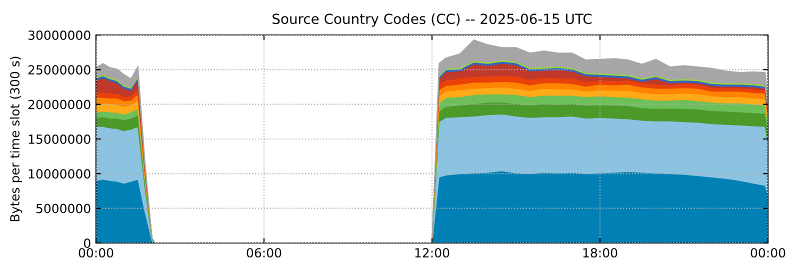 The height and width of the screenshot is (267, 790). Describe the element at coordinates (264, 253) in the screenshot. I see `x-tick-label: 06:00` at that location.